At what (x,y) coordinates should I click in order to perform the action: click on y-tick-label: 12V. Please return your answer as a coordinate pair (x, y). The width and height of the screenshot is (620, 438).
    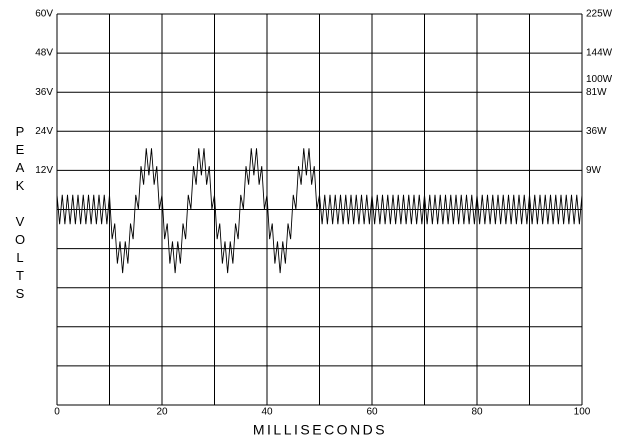
    Looking at the image, I should click on (44, 170).